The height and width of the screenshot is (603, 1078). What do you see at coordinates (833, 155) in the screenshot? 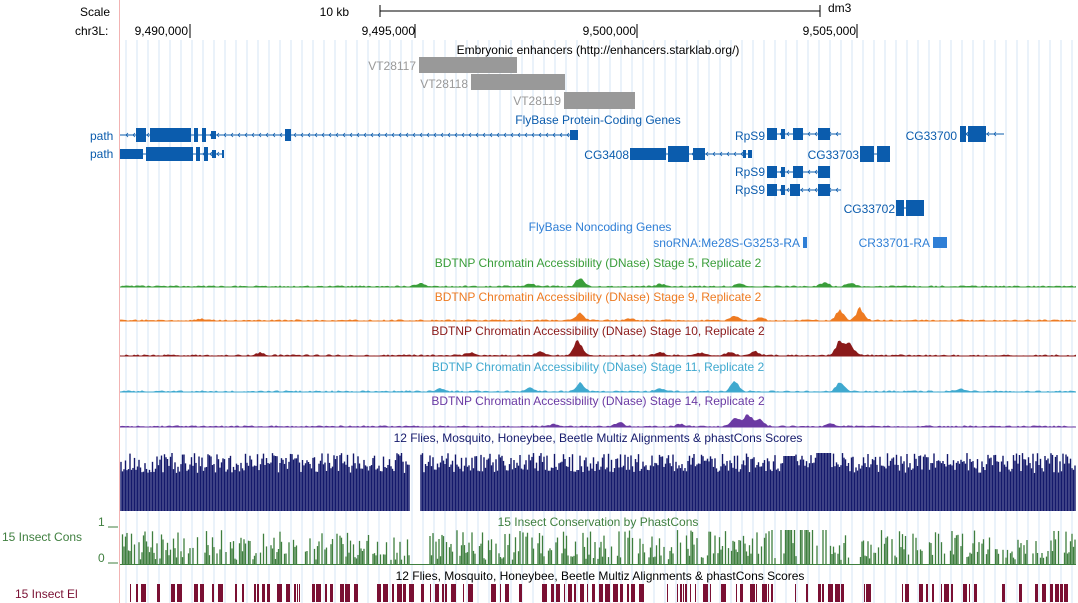
I see `gene-label-cg33703: CG33703` at bounding box center [833, 155].